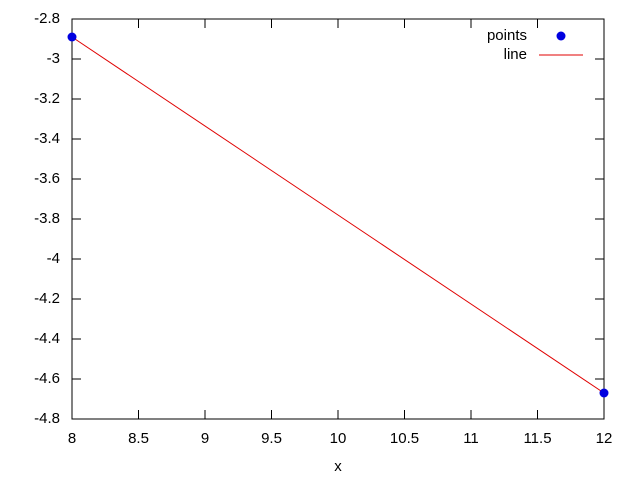 The image size is (640, 480). I want to click on legend-marker, so click(561, 36).